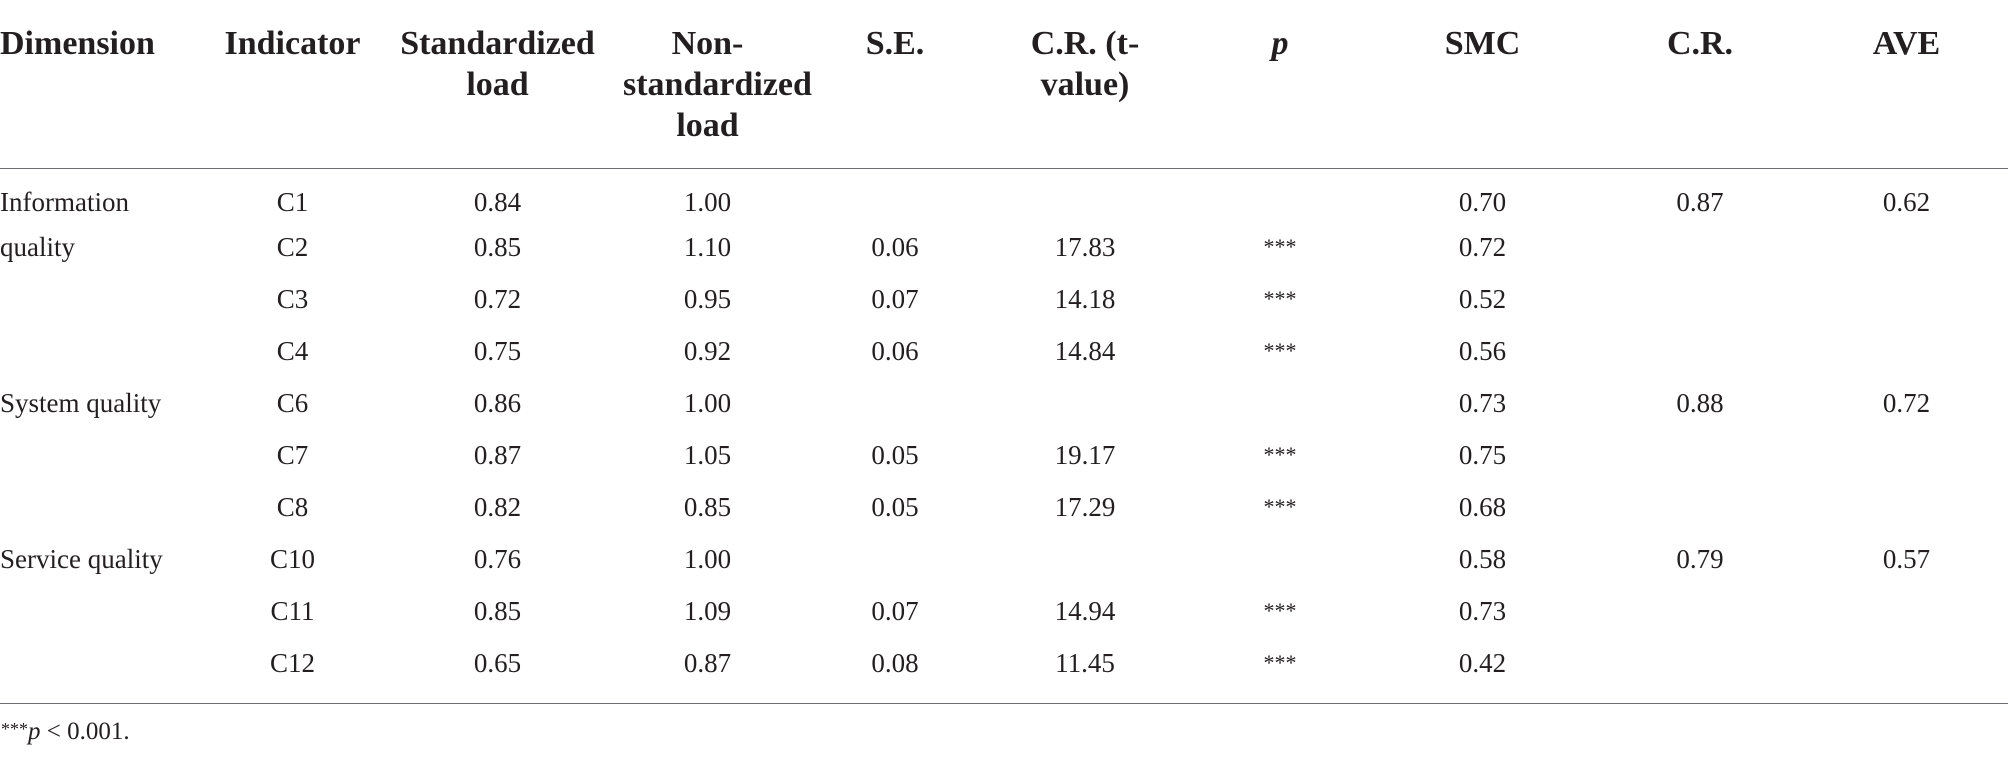 The image size is (2008, 769). What do you see at coordinates (497, 662) in the screenshot?
I see `cell-std-load: 0.65` at bounding box center [497, 662].